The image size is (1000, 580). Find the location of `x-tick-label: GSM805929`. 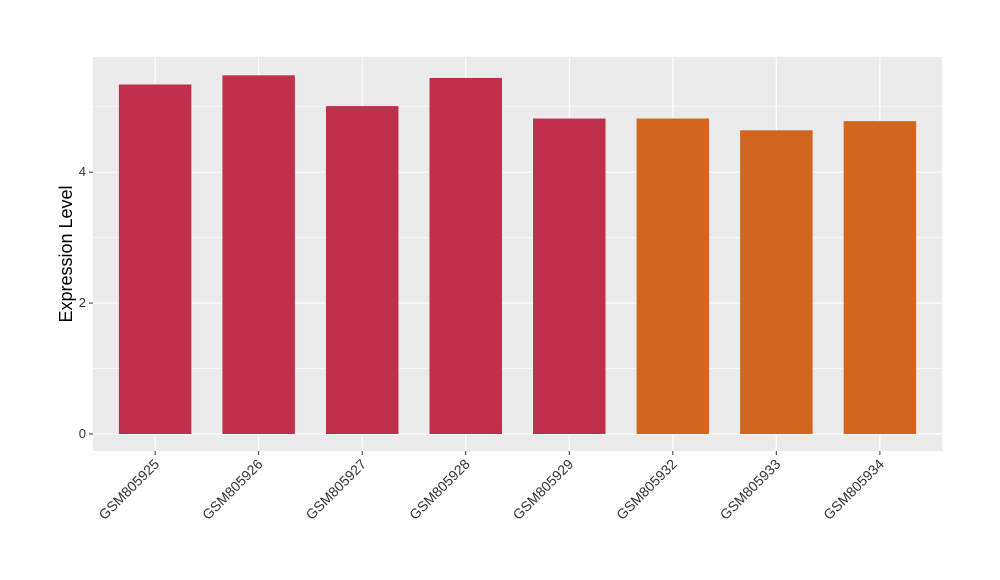

x-tick-label: GSM805929 is located at coordinates (542, 489).